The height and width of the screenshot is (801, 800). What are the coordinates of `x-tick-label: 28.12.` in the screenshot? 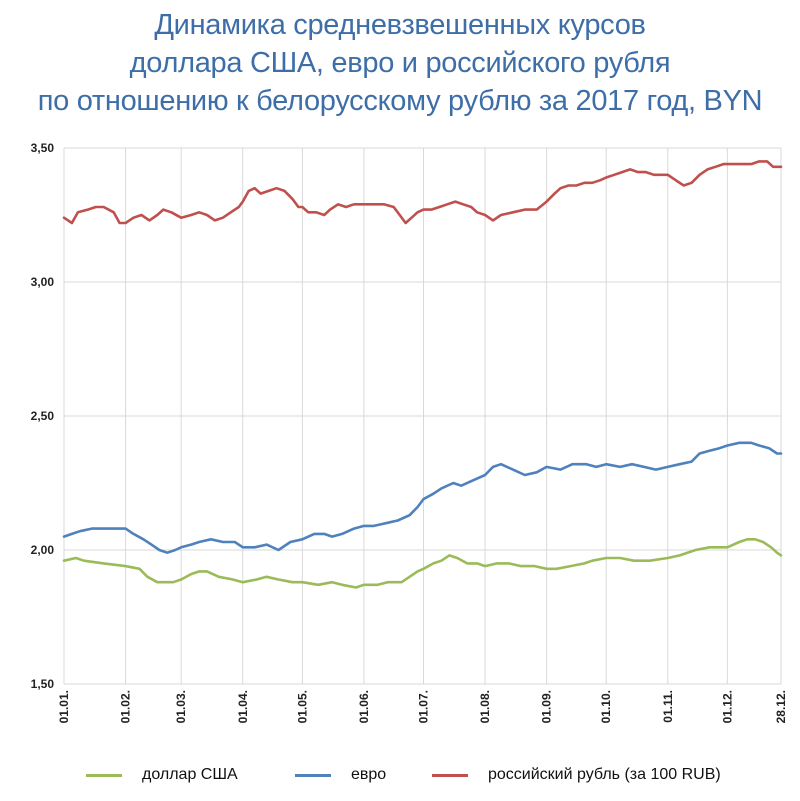 It's located at (781, 706).